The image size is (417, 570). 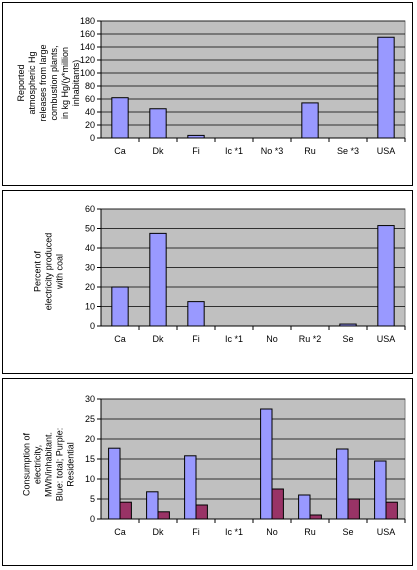 I want to click on y-tick-label: 120, so click(x=87, y=60).